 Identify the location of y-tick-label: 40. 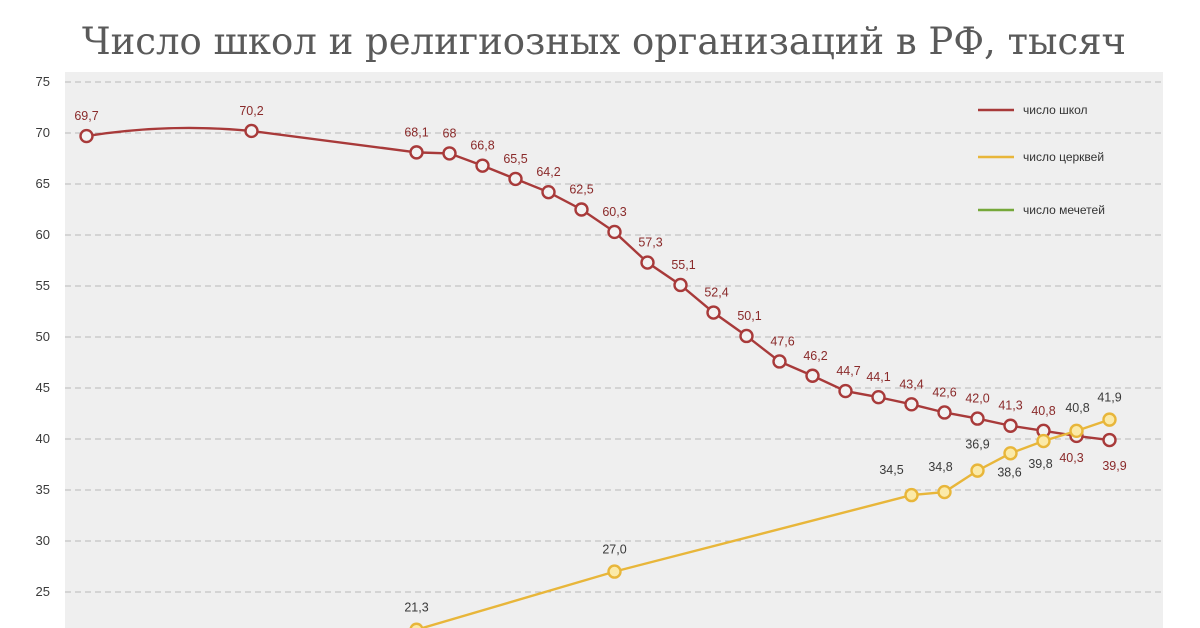
(43, 438).